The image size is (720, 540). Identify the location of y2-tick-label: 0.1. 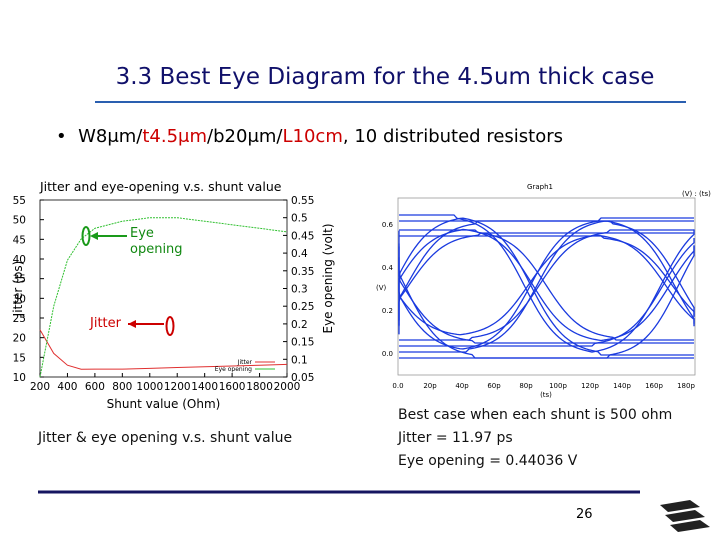
(299, 360).